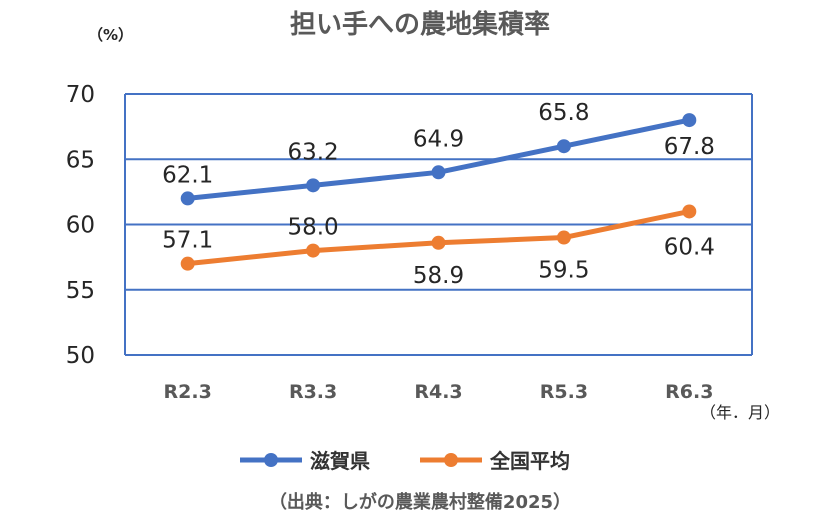  Describe the element at coordinates (438, 139) in the screenshot. I see `data-label: 64.9` at that location.